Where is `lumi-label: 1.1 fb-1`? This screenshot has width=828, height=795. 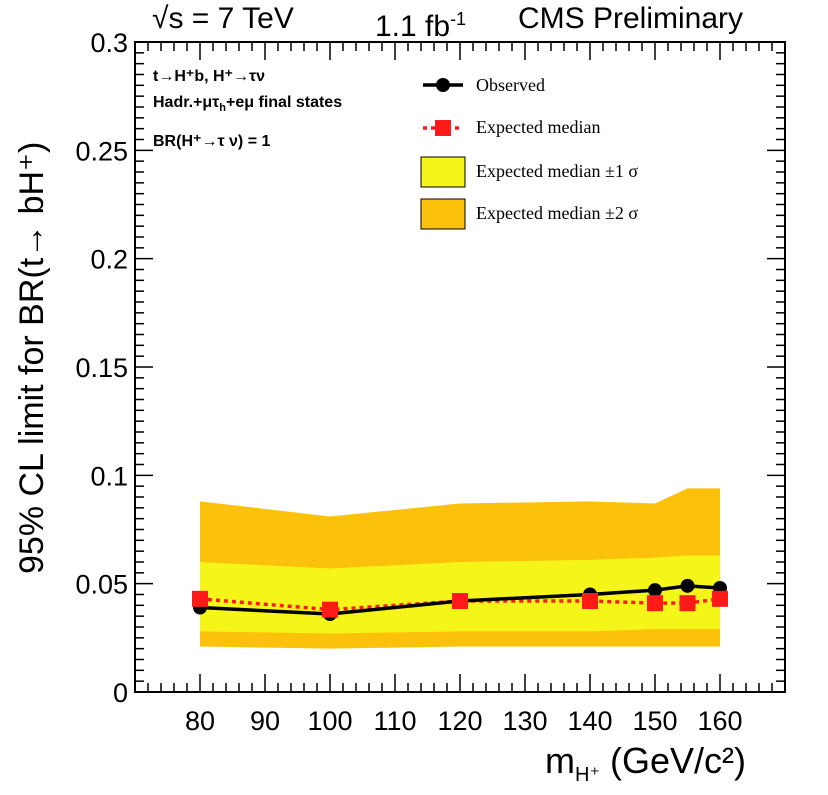 lumi-label: 1.1 fb-1 is located at coordinates (420, 23).